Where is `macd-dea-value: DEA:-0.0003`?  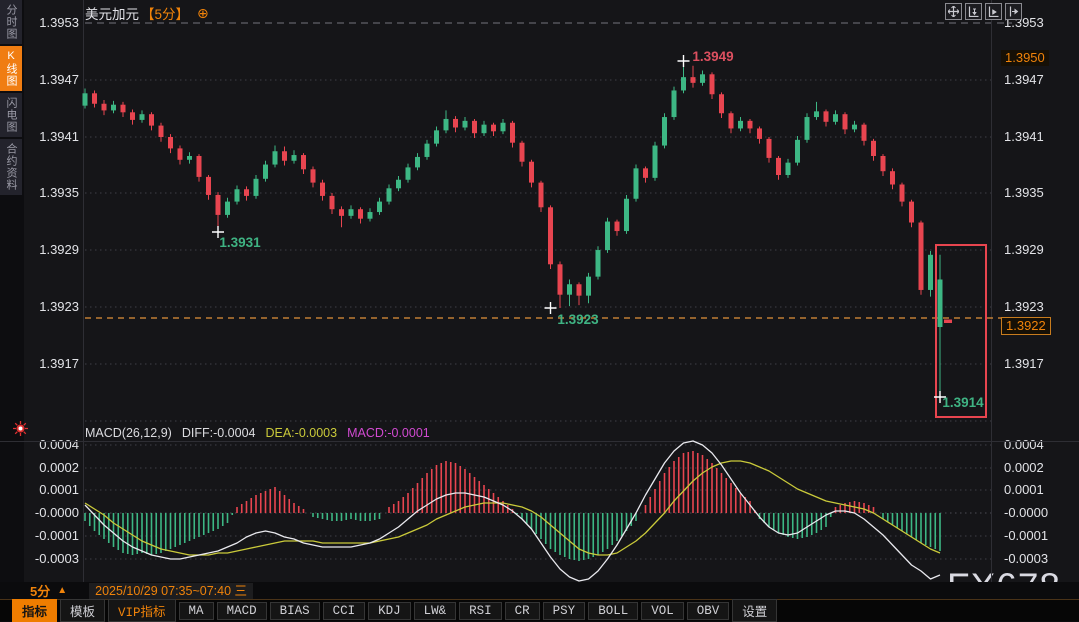 macd-dea-value: DEA:-0.0003 is located at coordinates (301, 433).